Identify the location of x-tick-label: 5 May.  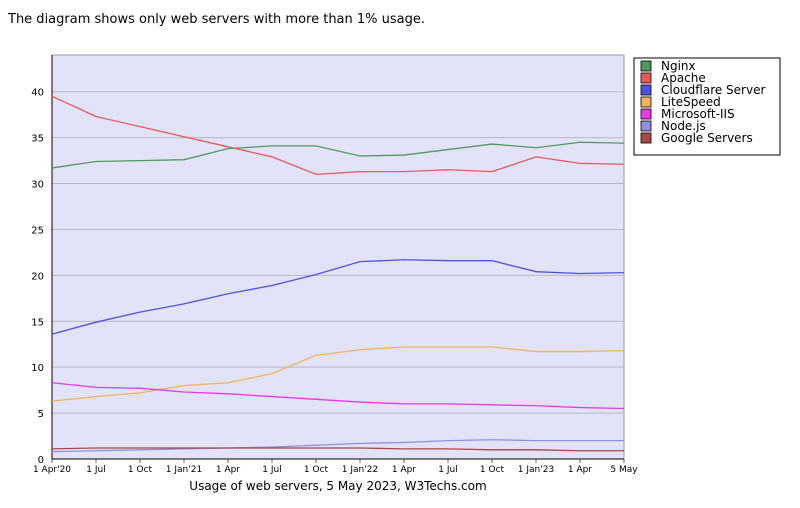
(624, 470).